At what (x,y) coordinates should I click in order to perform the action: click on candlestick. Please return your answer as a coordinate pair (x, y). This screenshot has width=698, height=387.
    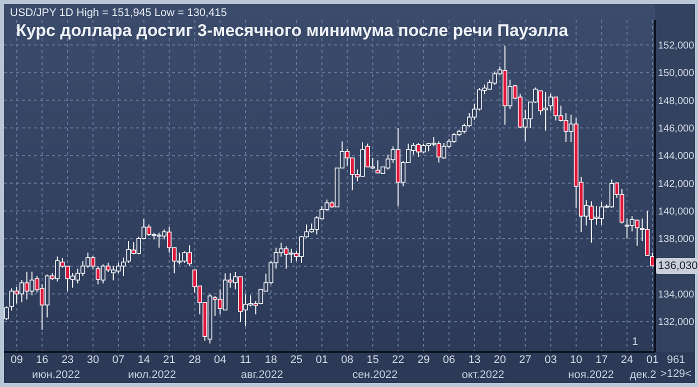
    Looking at the image, I should click on (6, 313).